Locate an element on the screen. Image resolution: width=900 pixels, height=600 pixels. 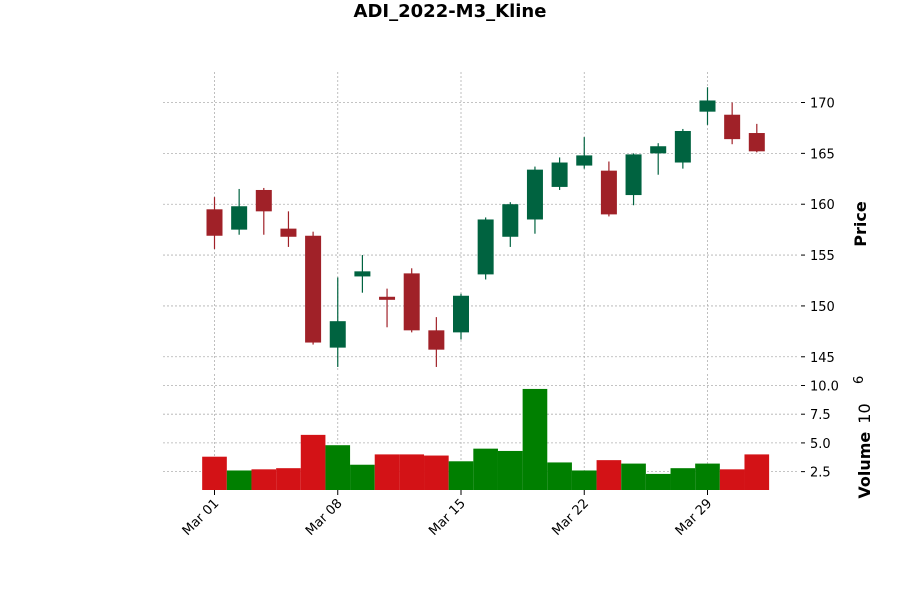
volume-tick-label: 10.0 is located at coordinates (824, 386).